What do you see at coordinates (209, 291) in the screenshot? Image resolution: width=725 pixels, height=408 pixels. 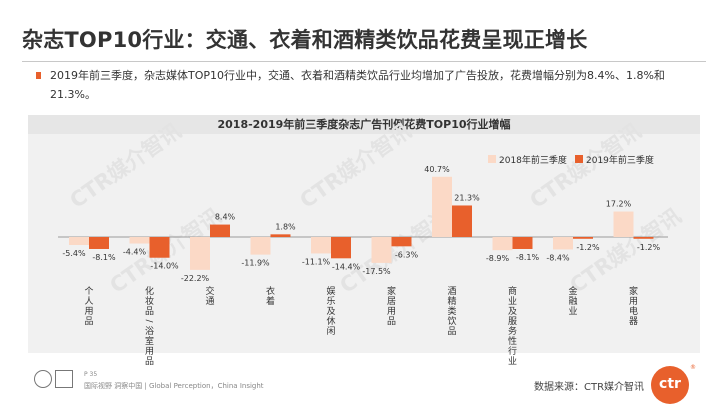 I see `category-label-char: 交` at bounding box center [209, 291].